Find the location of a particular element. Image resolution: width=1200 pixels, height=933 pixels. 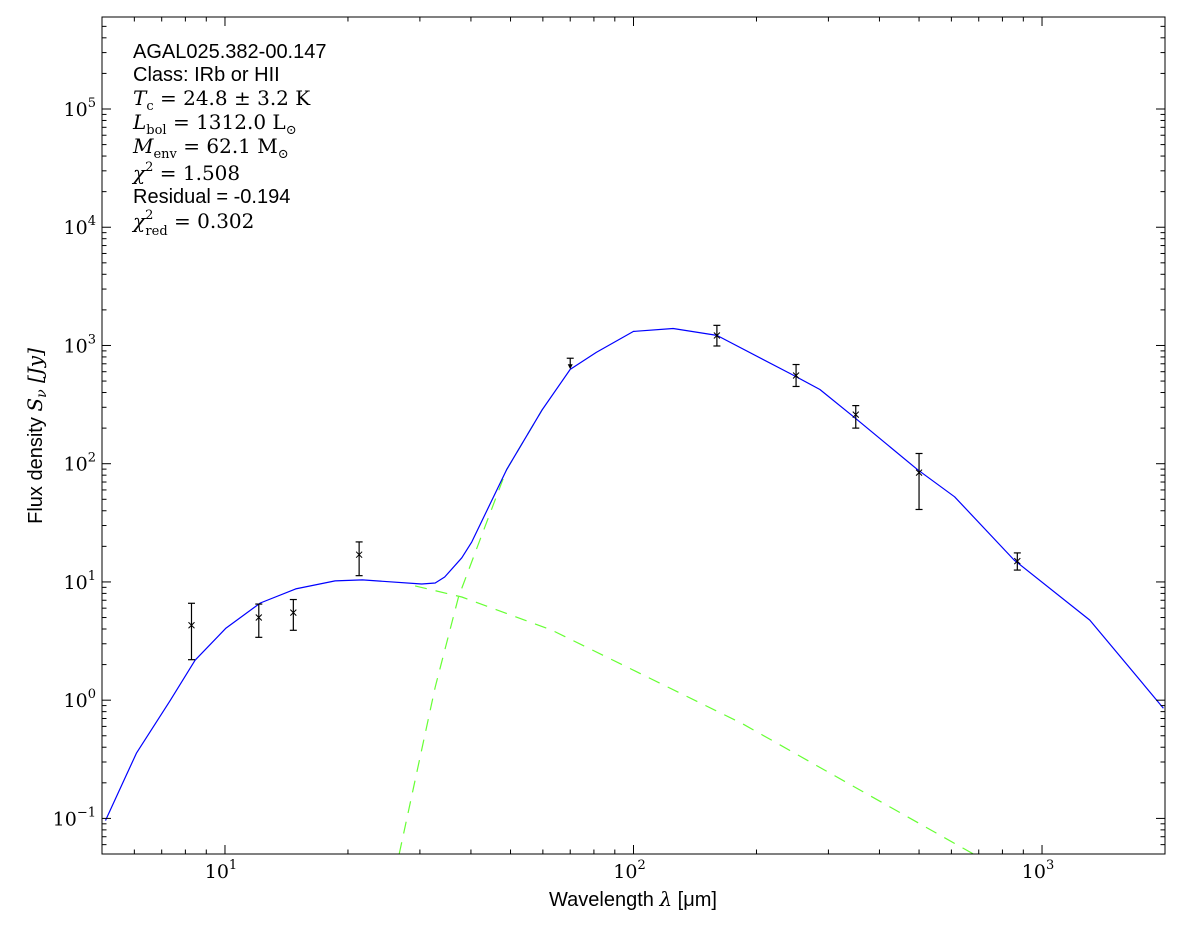

tick-exponent: −1 is located at coordinates (86, 812).